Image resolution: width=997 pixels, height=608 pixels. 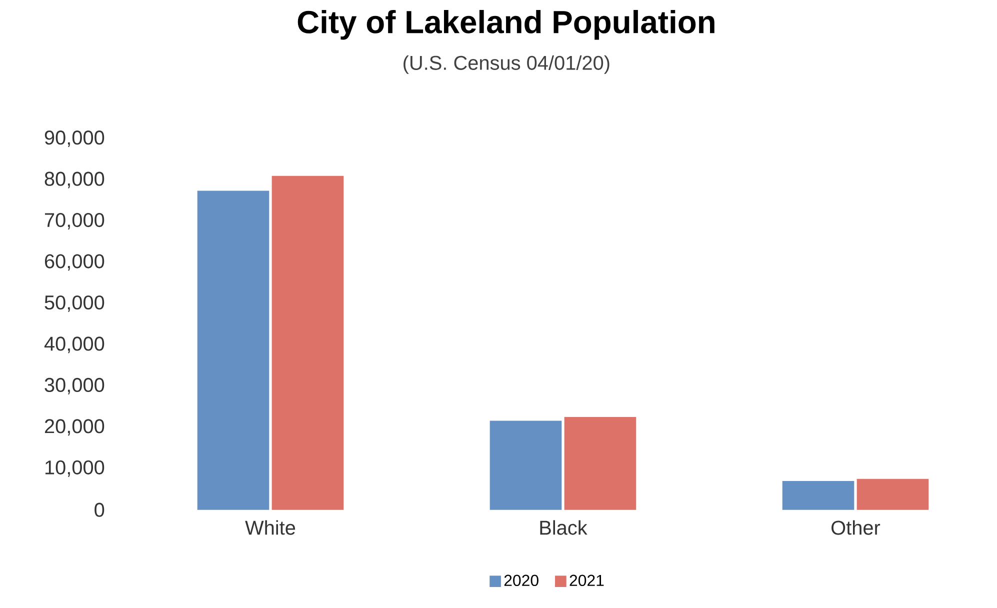 What do you see at coordinates (74, 427) in the screenshot?
I see `y-tick-label: 20,000` at bounding box center [74, 427].